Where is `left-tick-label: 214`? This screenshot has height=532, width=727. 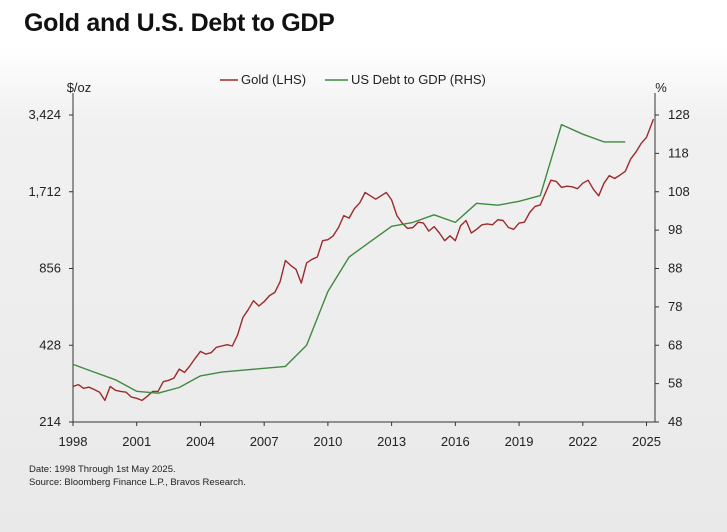 left-tick-label: 214 is located at coordinates (50, 421).